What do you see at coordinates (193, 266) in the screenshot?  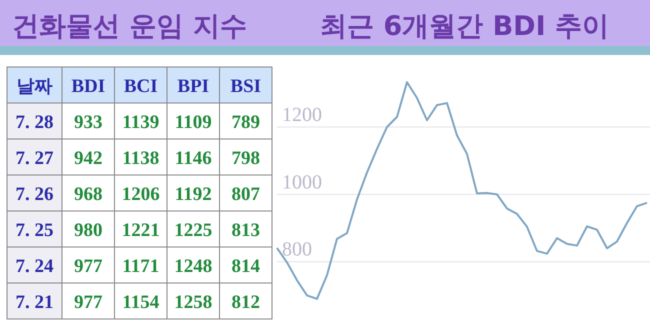 I see `data-label: 1248` at bounding box center [193, 266].